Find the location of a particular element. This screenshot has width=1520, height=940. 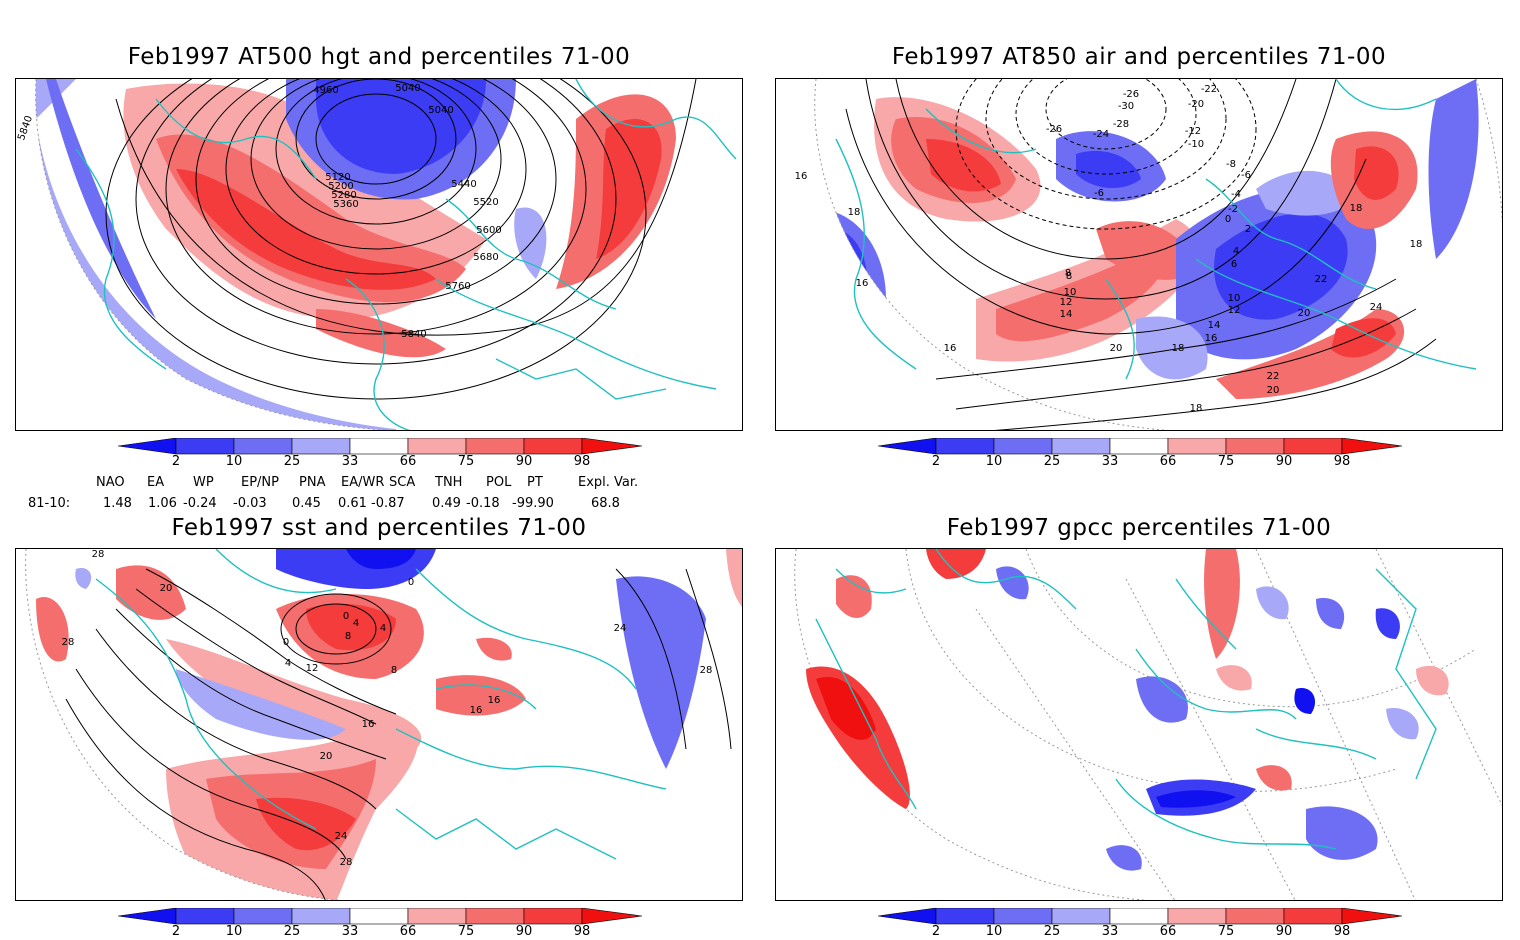

contour-label: -4 is located at coordinates (1236, 194).